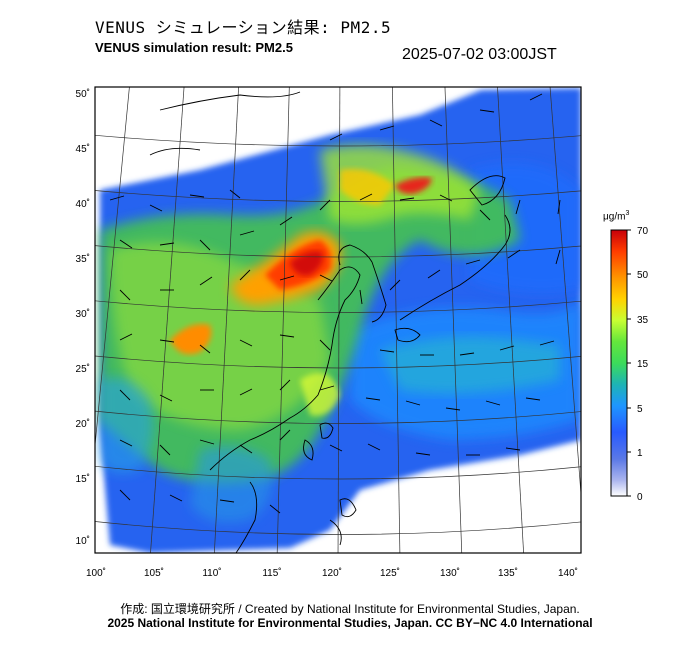  What do you see at coordinates (643, 364) in the screenshot?
I see `colorbar-tick: 15` at bounding box center [643, 364].